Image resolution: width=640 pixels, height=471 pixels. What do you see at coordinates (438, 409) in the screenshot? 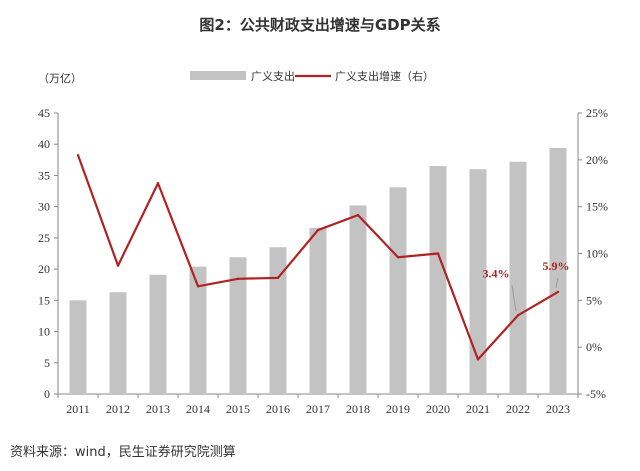
I see `x-tick-label: 2020` at bounding box center [438, 409].